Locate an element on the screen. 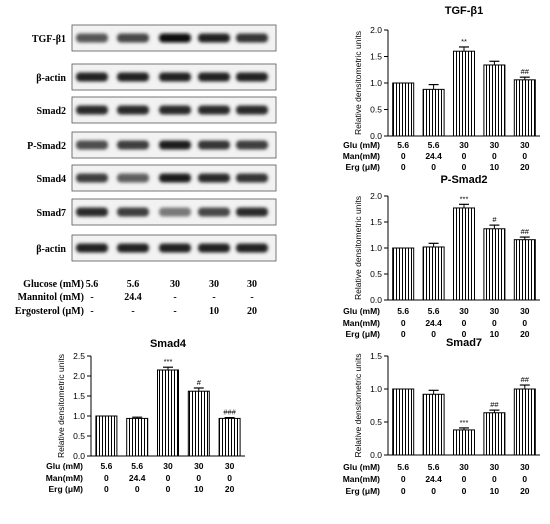  blot-row-label: Smad7 is located at coordinates (51, 213).